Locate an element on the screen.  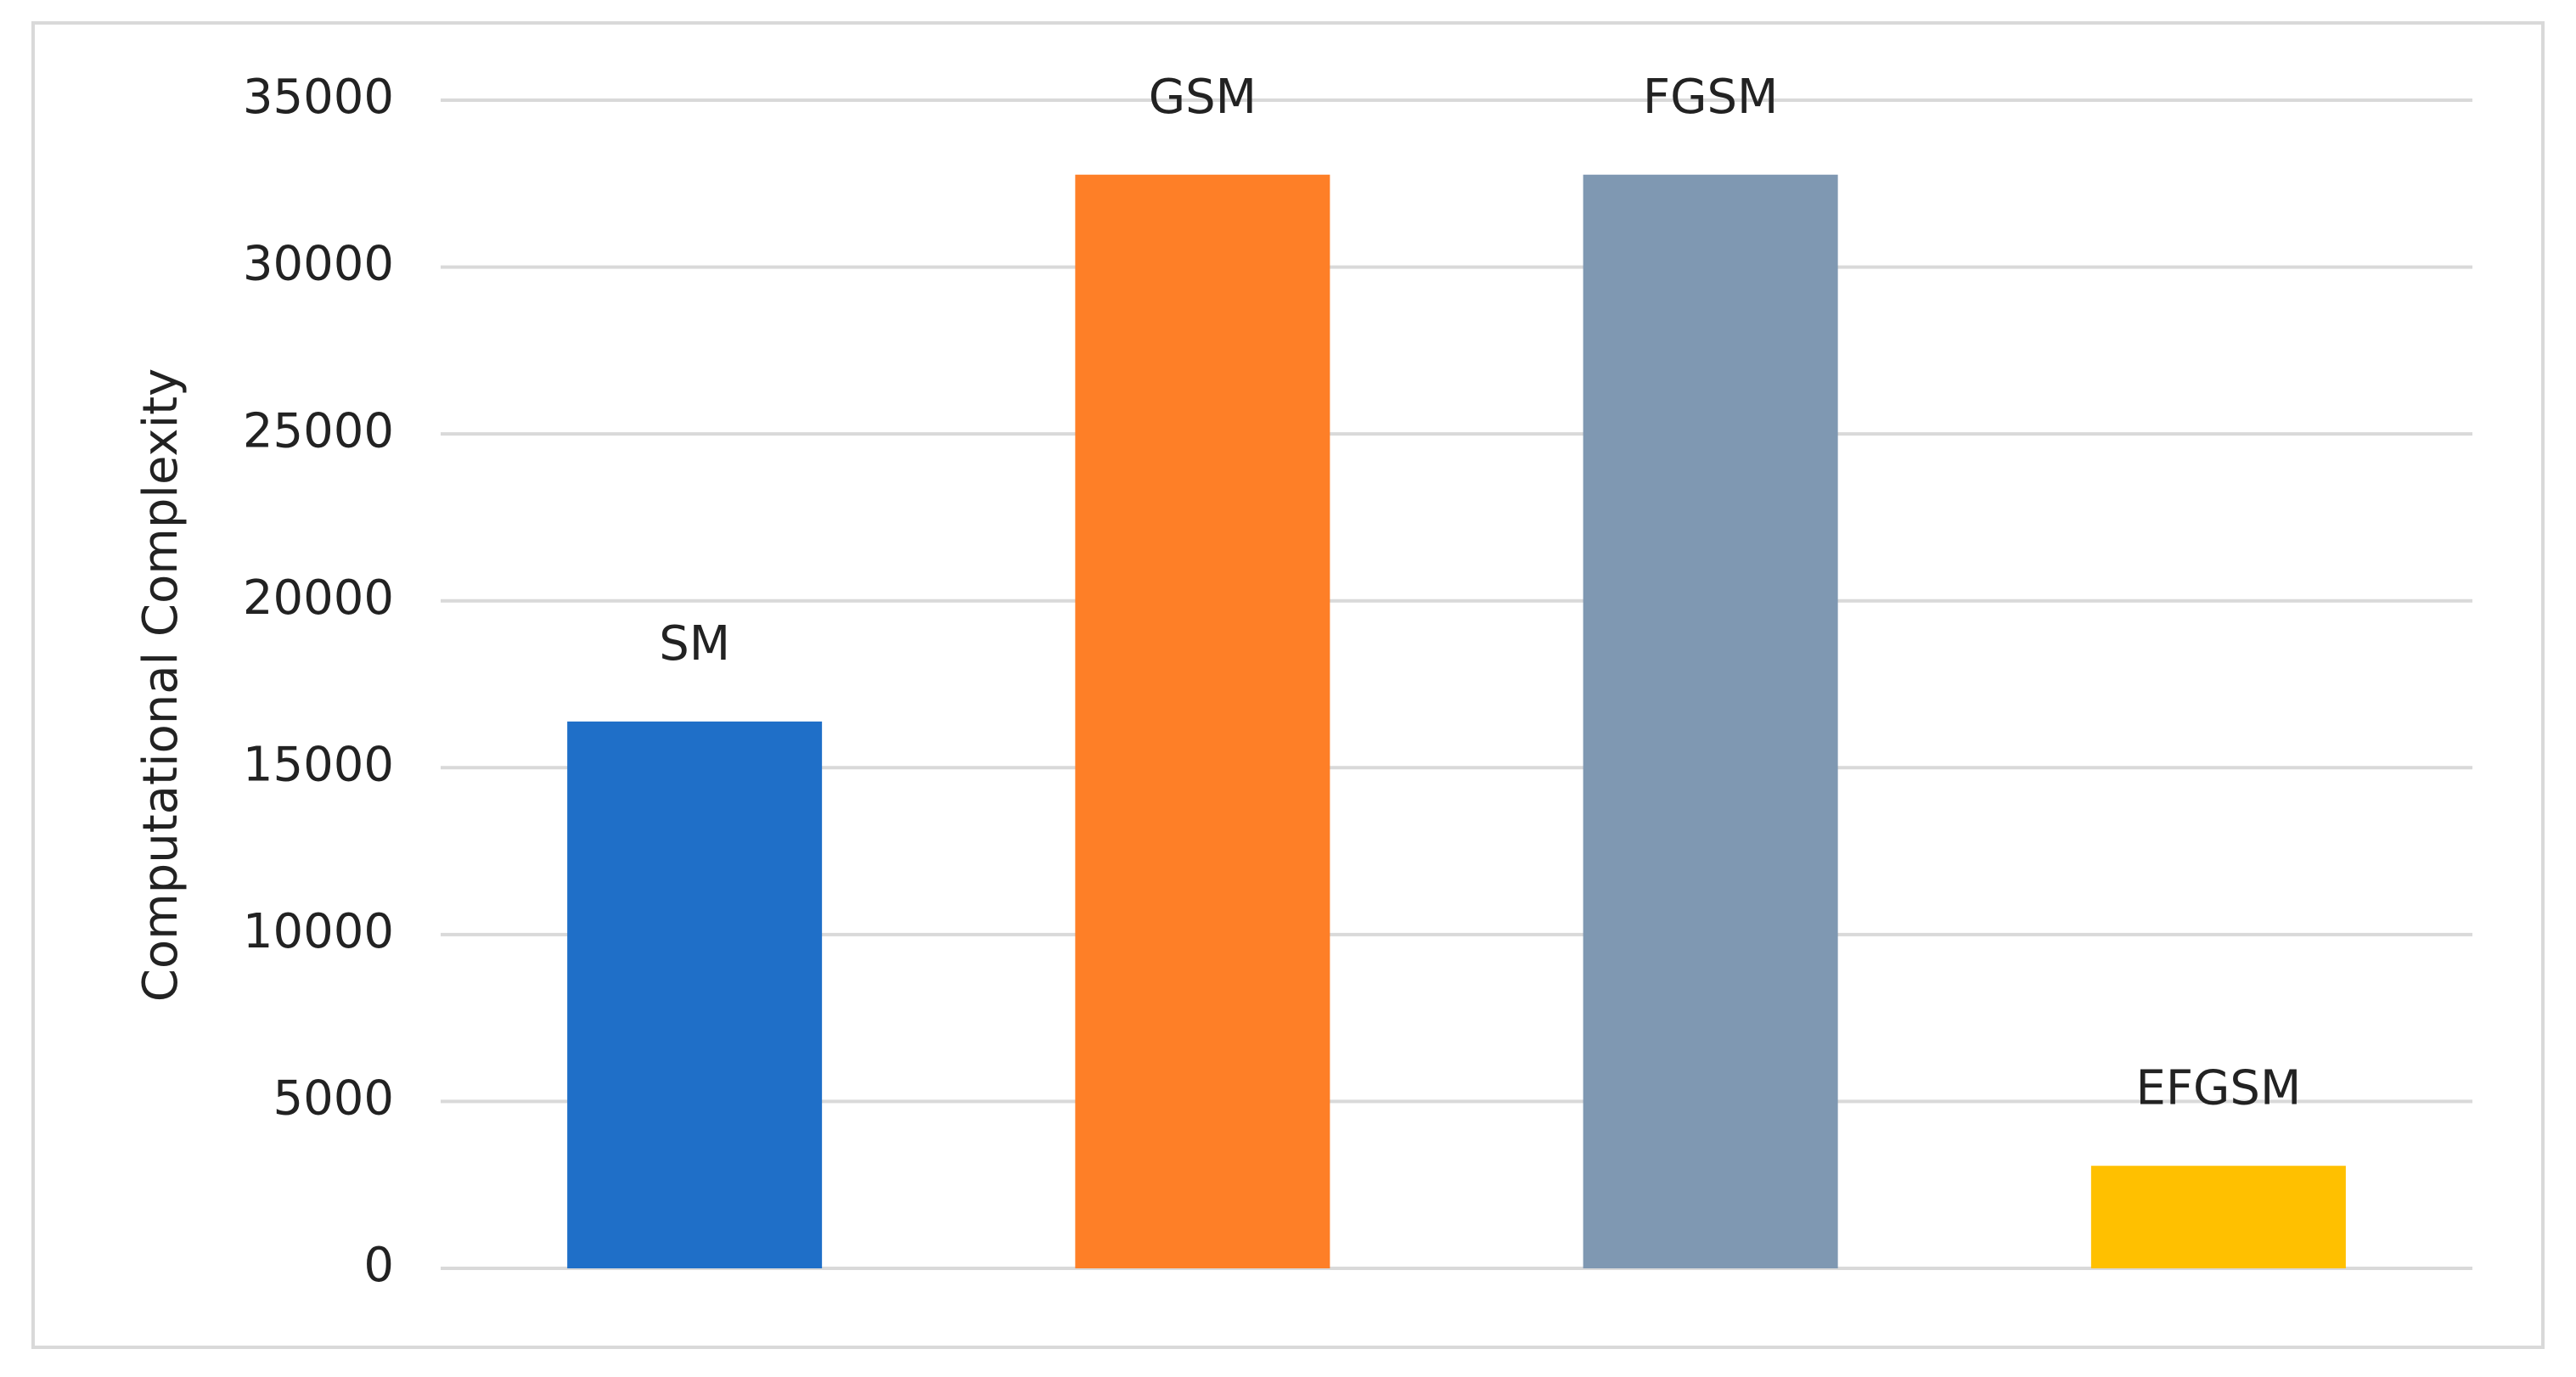
category-label: FGSM is located at coordinates (1710, 97).